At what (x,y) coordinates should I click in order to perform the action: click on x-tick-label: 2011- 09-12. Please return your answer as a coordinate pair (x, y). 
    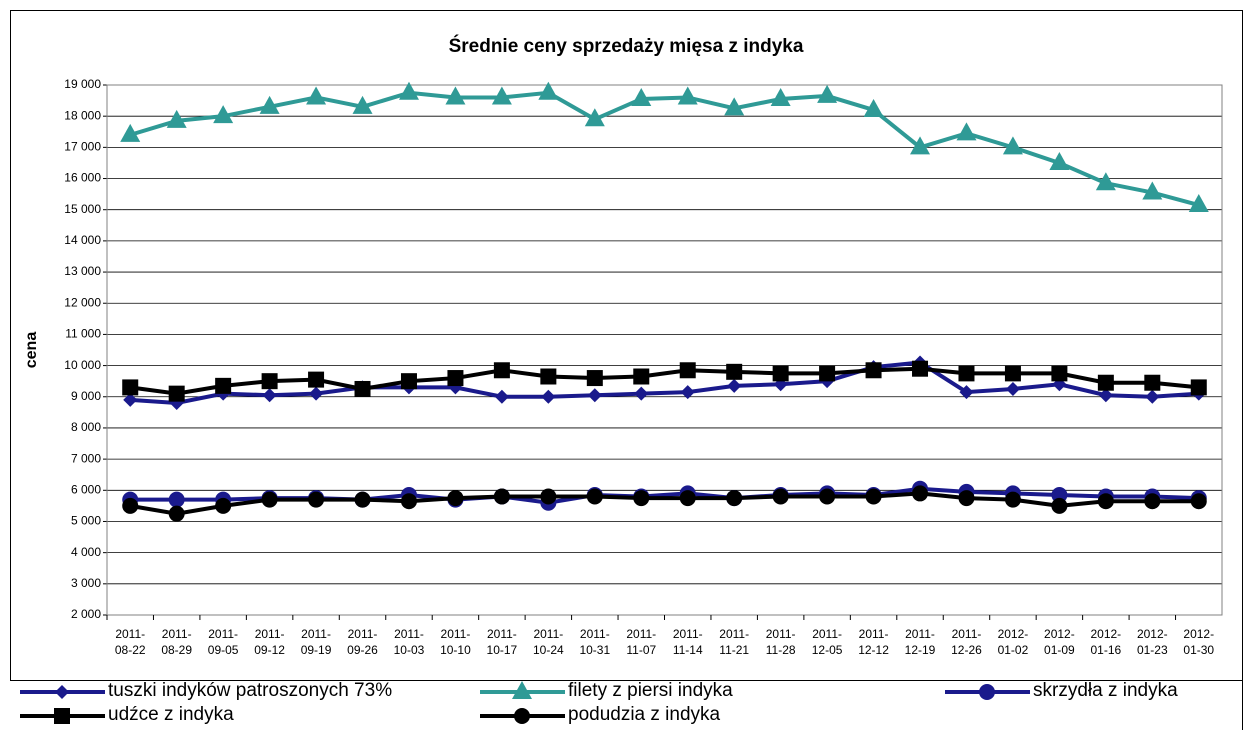
    Looking at the image, I should click on (269, 642).